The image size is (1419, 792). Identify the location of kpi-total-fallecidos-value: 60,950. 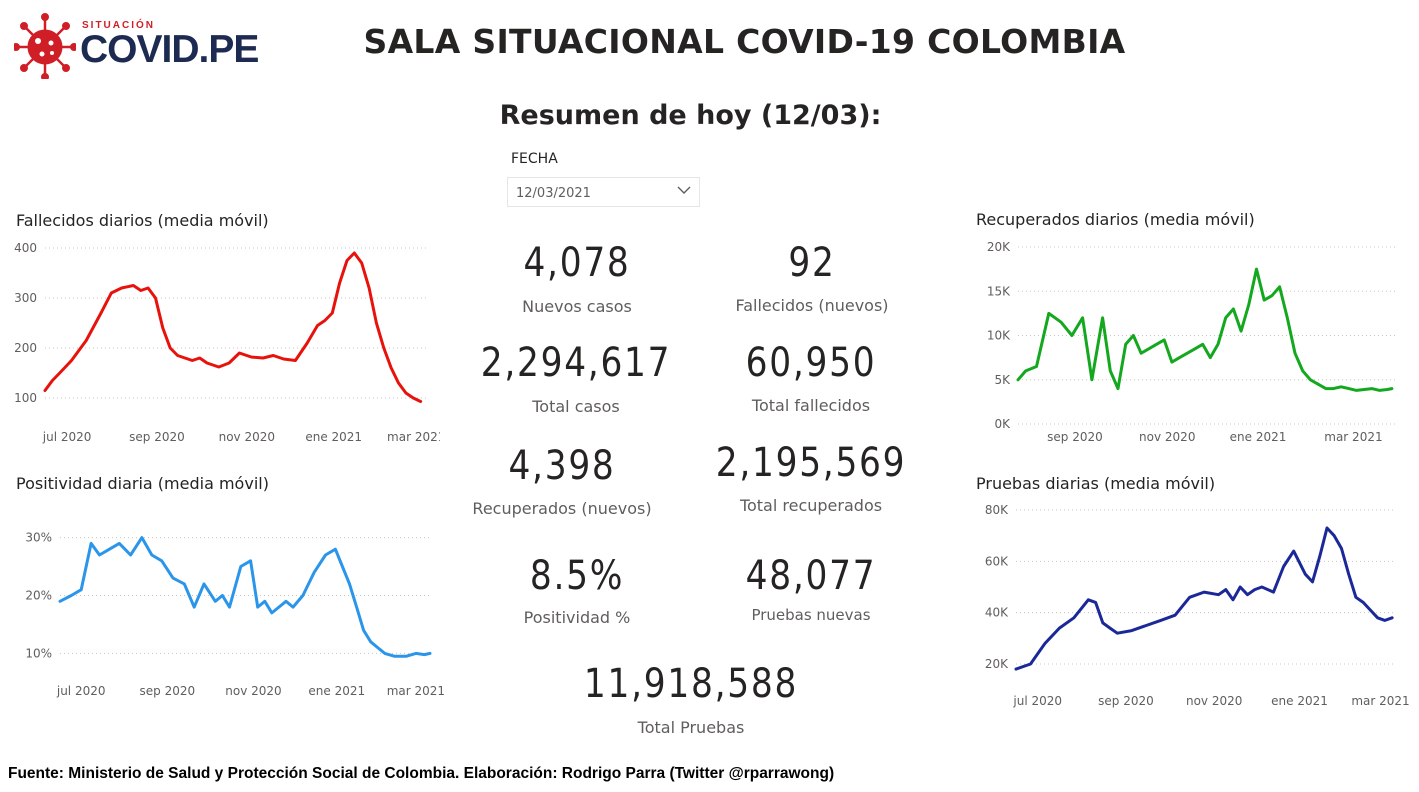
(811, 363).